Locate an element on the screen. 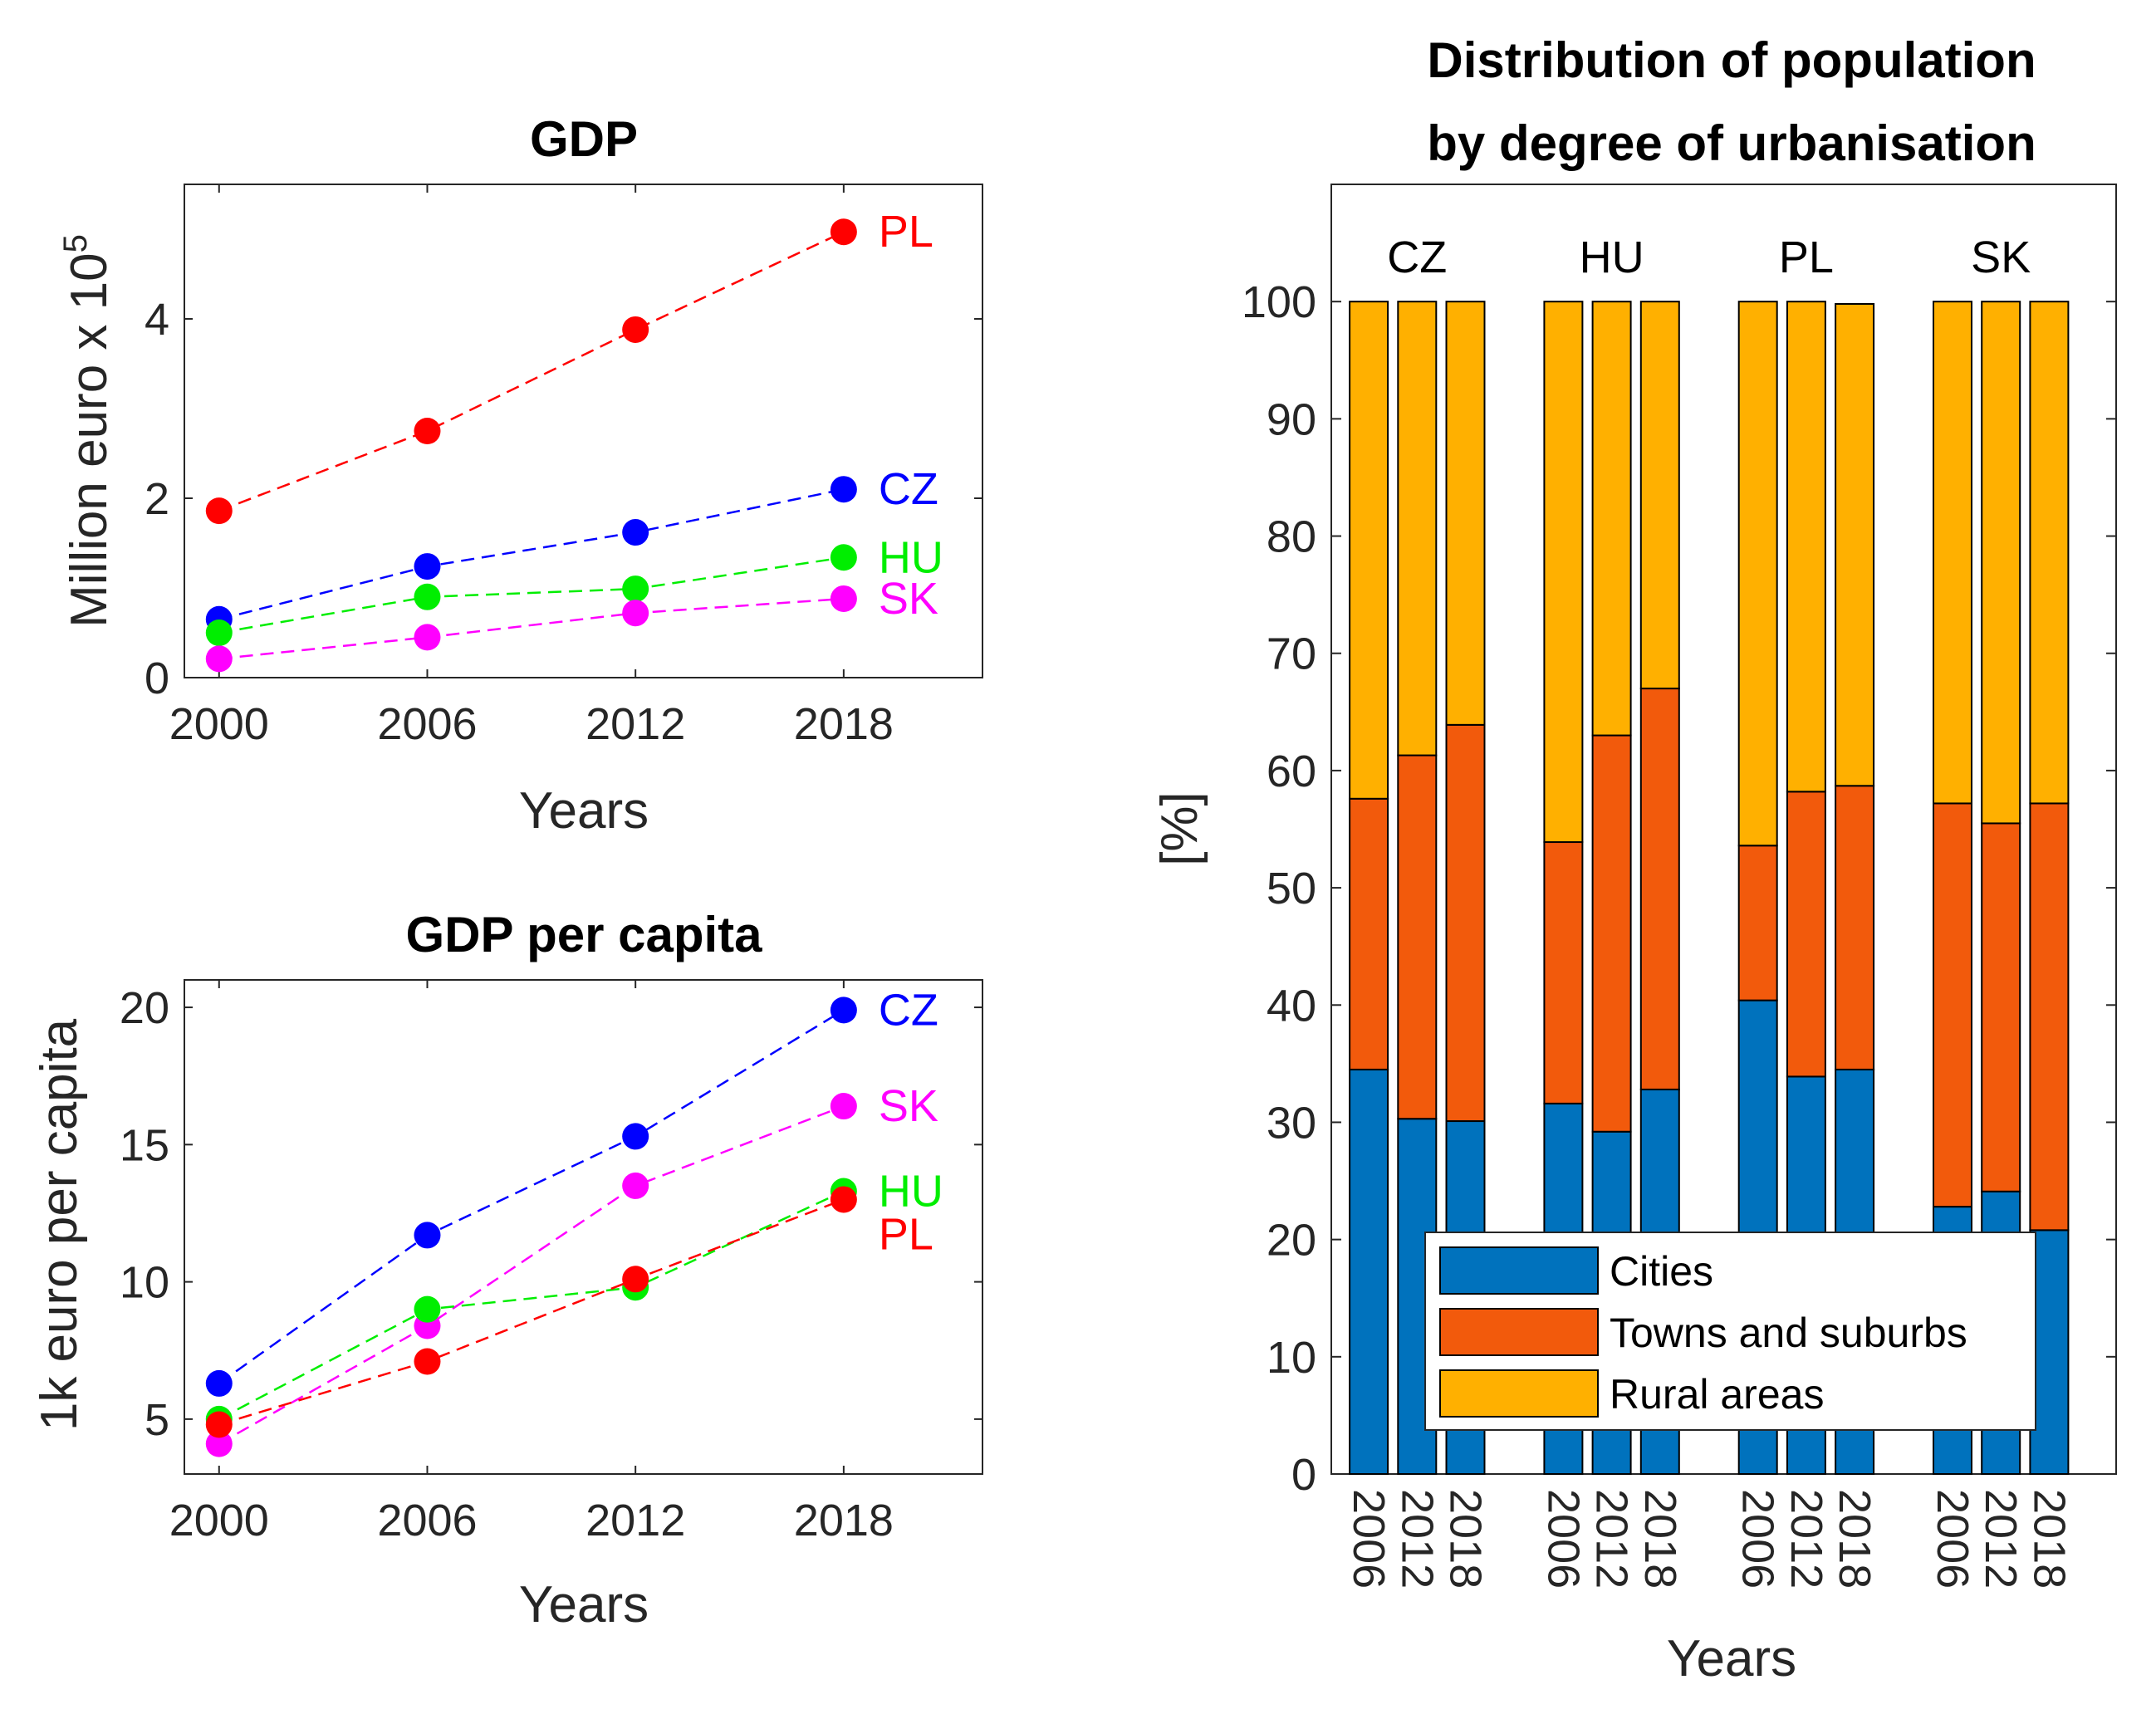 The height and width of the screenshot is (1714, 2156). group-label-hu: HU is located at coordinates (1612, 257).